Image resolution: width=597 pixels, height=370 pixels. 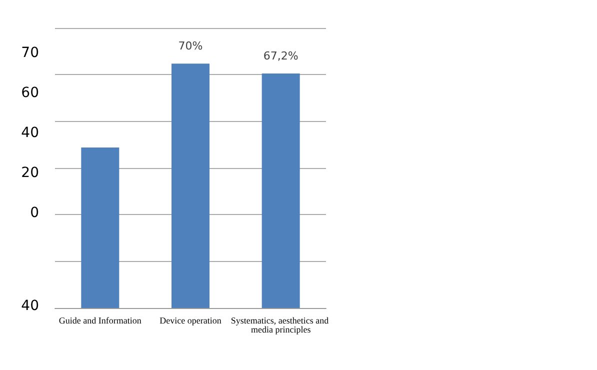 I want to click on text: 70, so click(x=30, y=53).